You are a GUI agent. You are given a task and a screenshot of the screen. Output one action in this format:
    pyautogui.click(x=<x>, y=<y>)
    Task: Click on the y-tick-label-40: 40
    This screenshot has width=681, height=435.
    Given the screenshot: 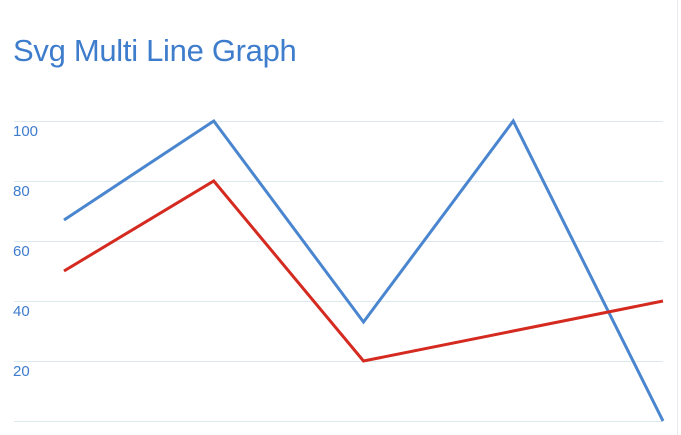 What is the action you would take?
    pyautogui.click(x=21, y=311)
    